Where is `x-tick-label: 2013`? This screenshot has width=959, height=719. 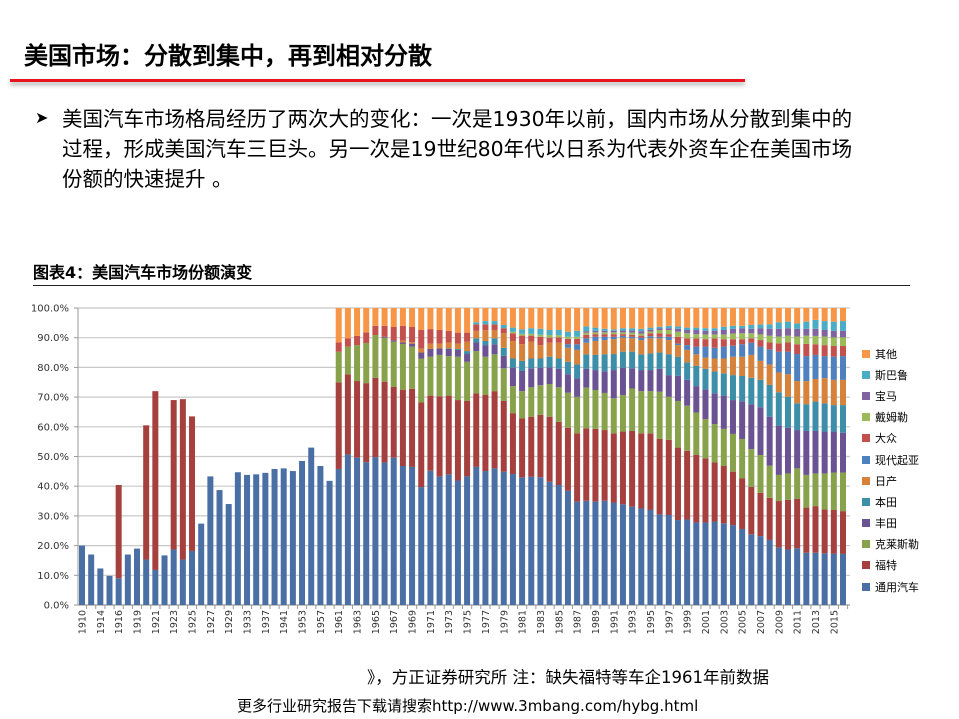 x-tick-label: 2013 is located at coordinates (816, 622).